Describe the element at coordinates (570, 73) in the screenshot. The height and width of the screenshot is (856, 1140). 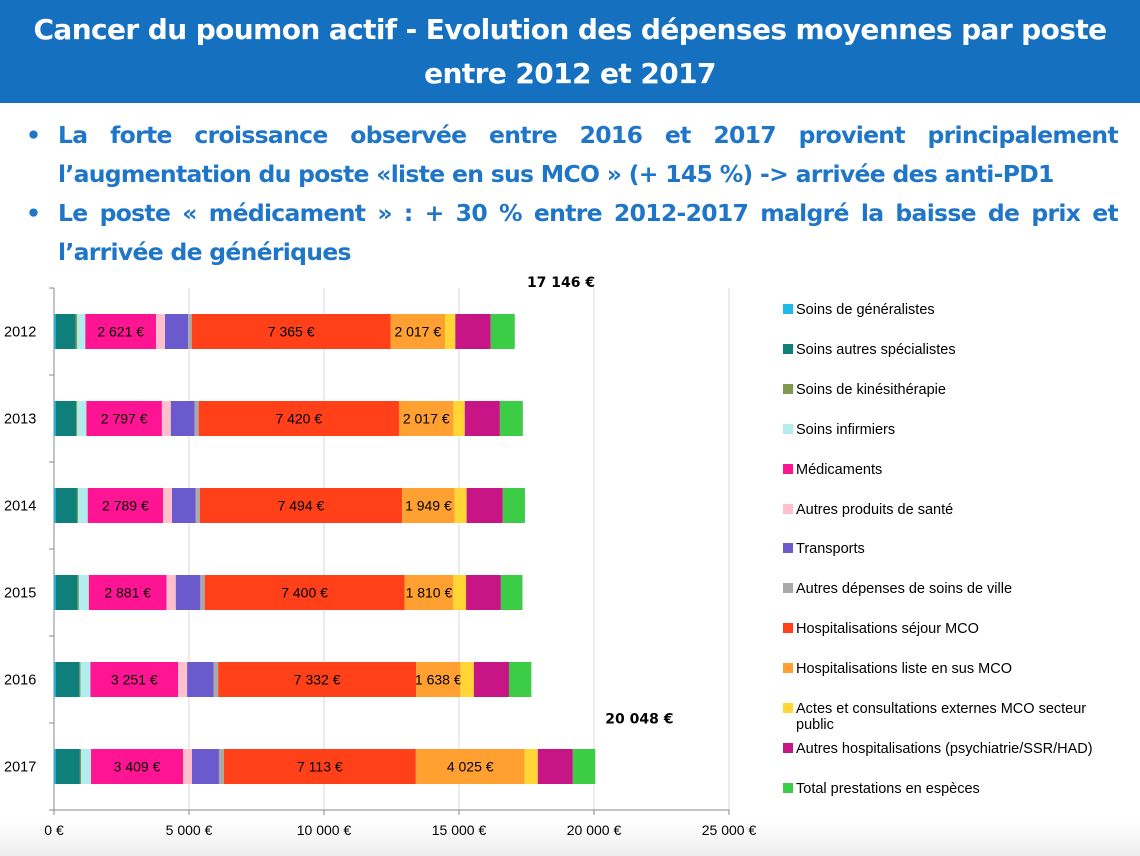
I see `slide-title-line2: entre 2012 et 2017` at that location.